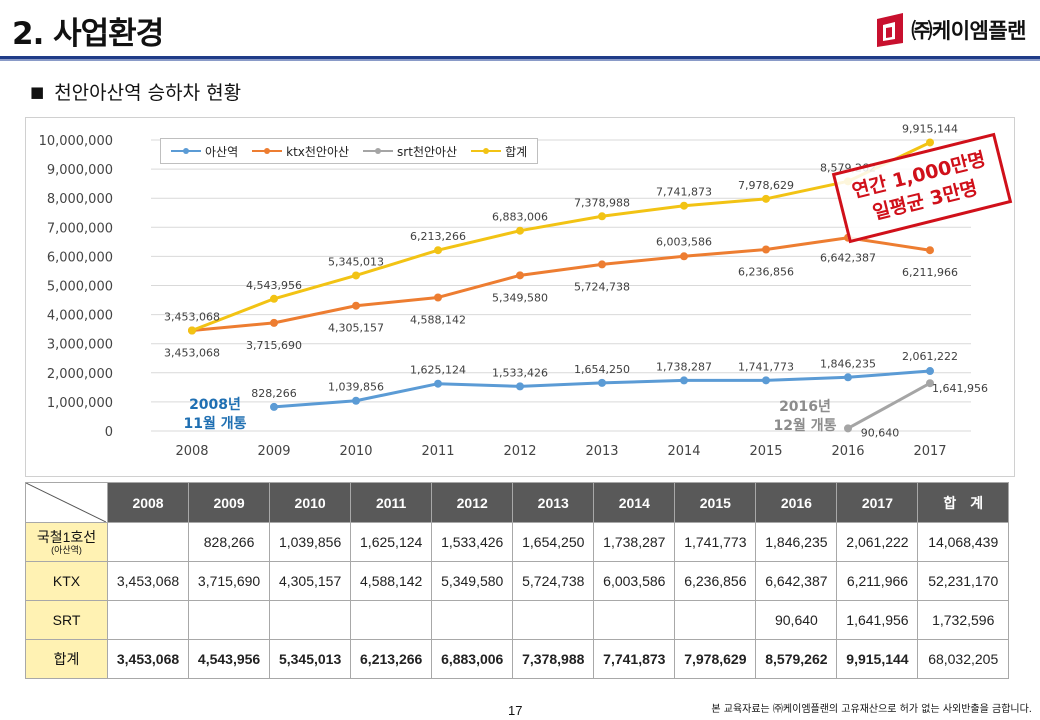  I want to click on y-tick-label: 3,000,000, so click(80, 345).